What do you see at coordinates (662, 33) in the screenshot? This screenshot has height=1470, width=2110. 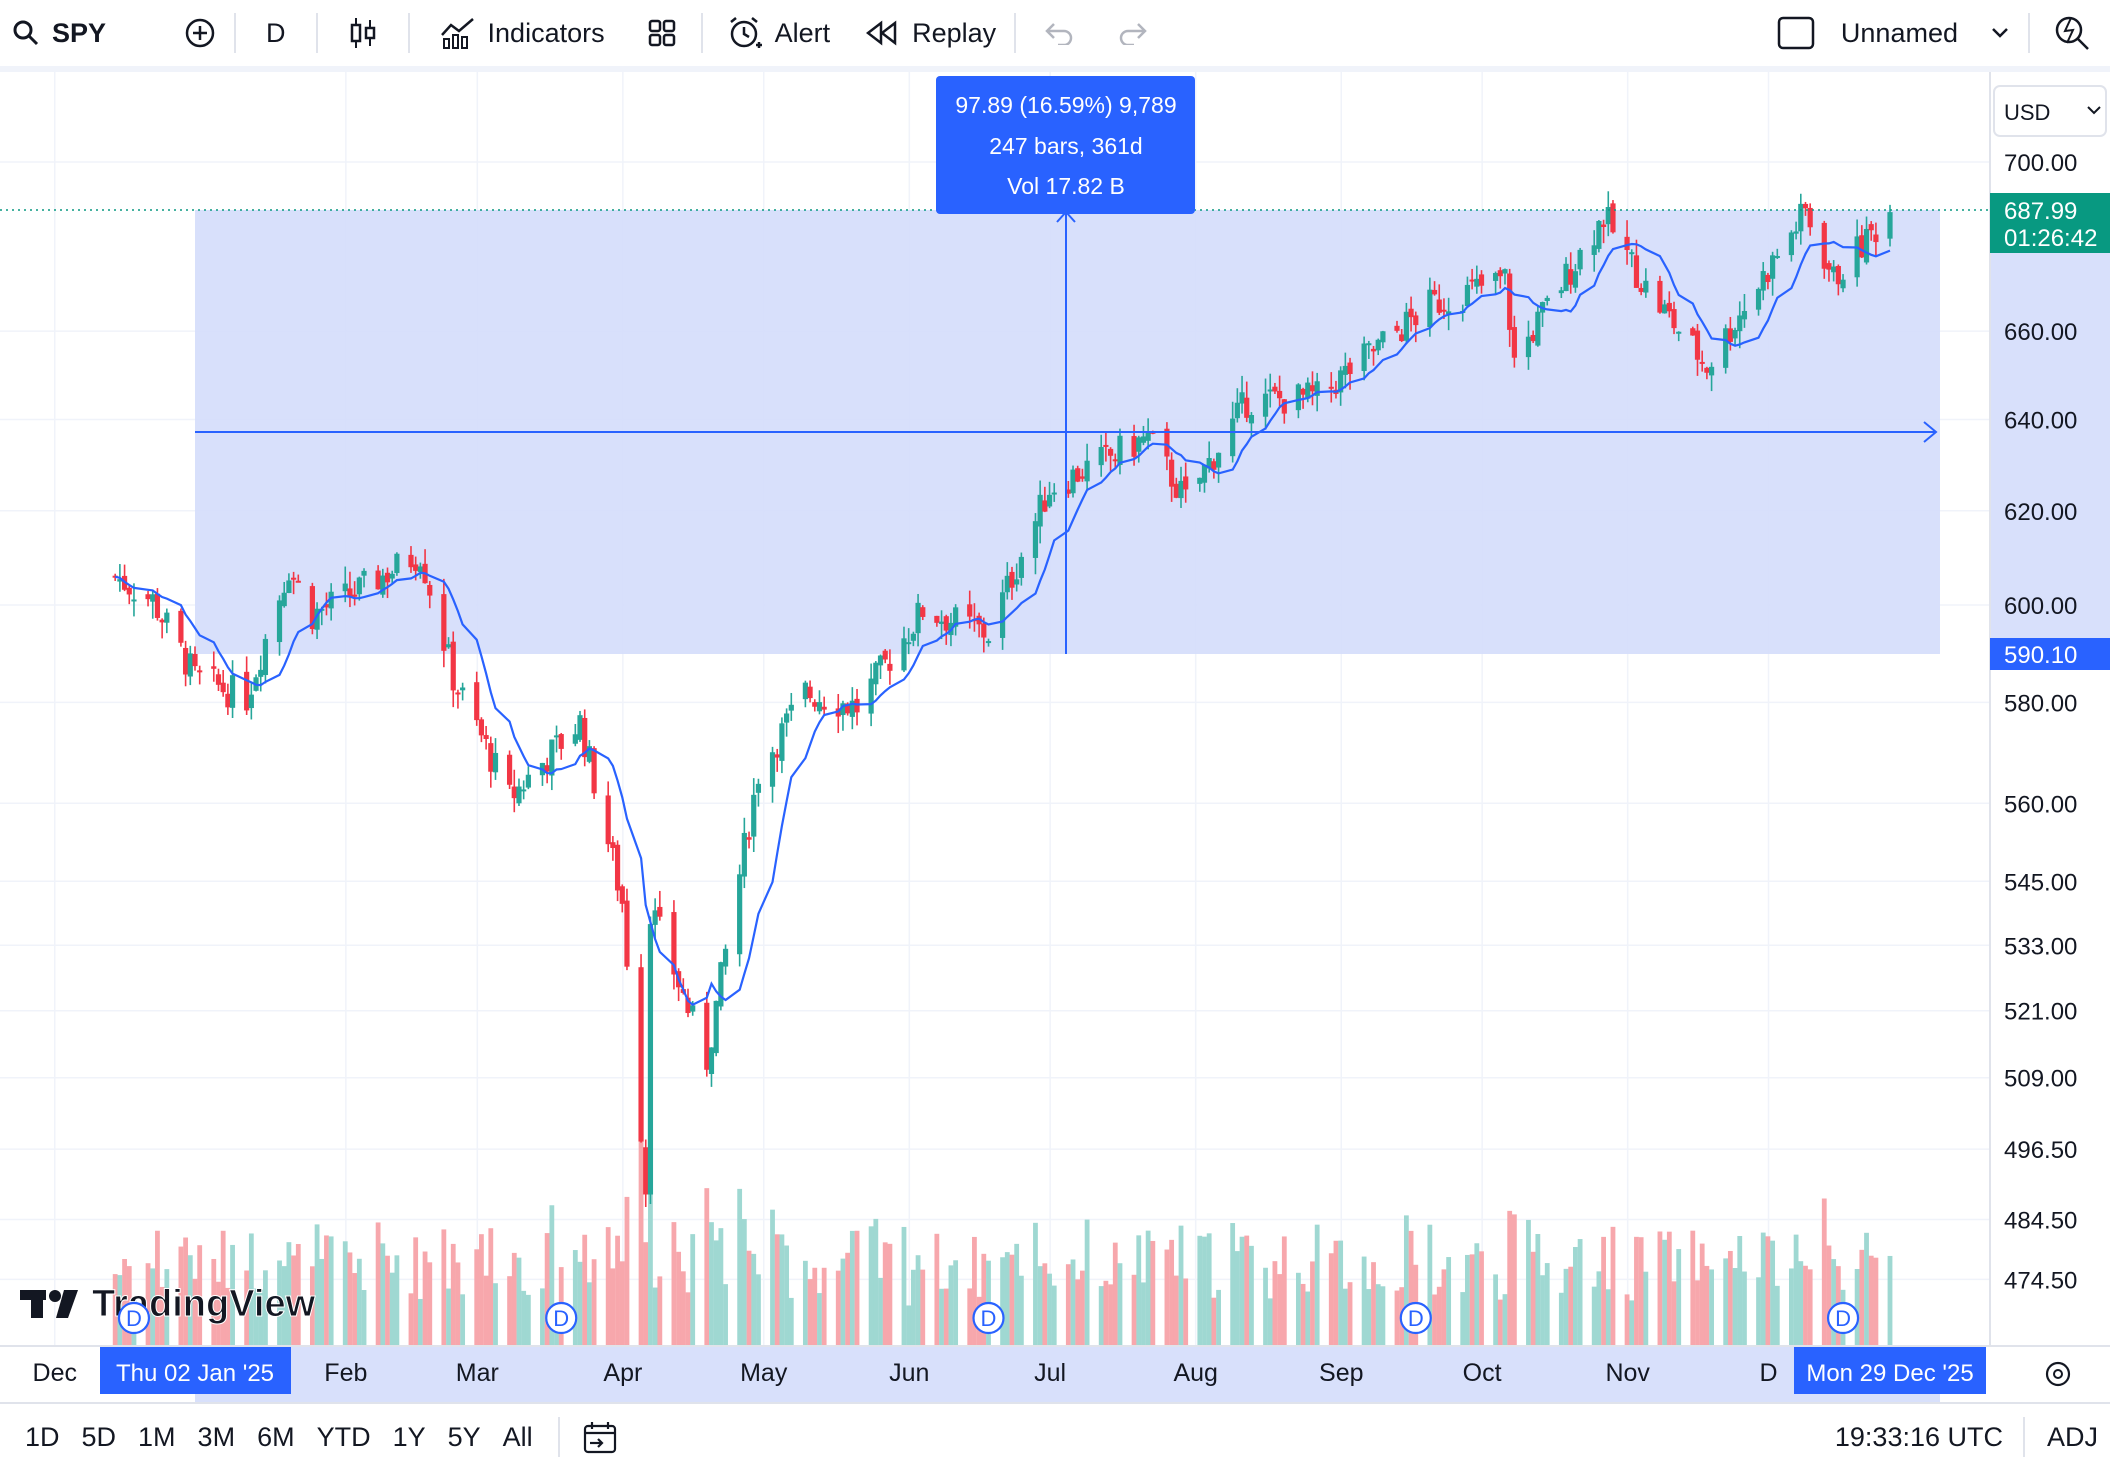 I see `layouts-button` at bounding box center [662, 33].